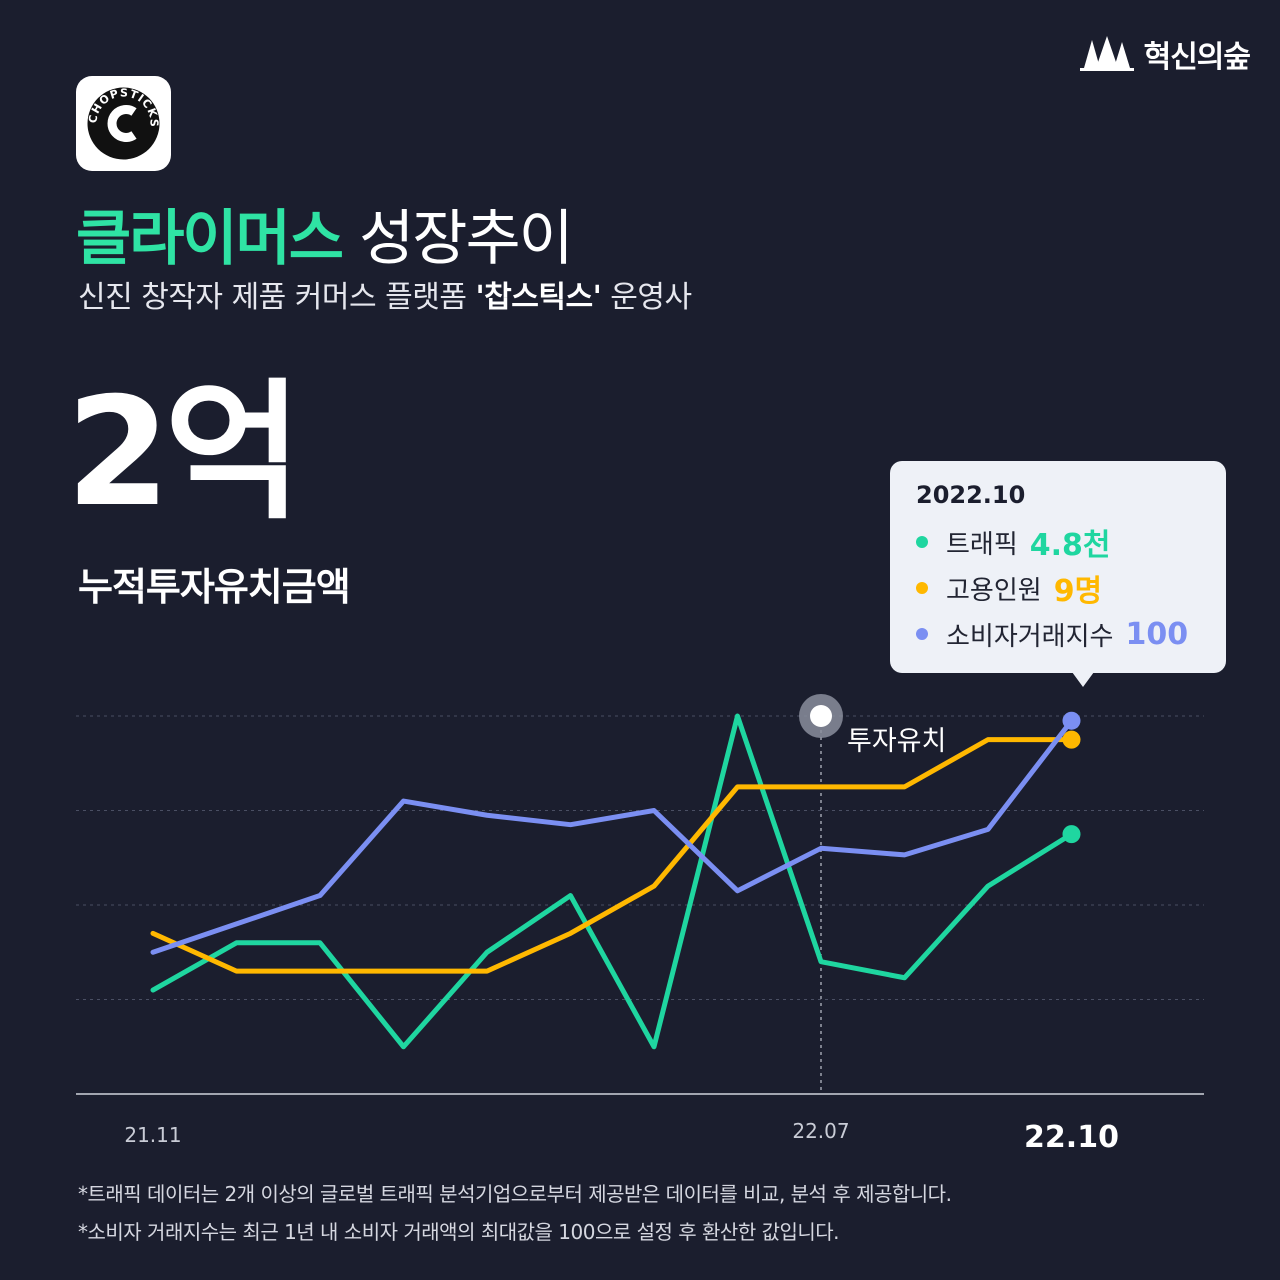 This screenshot has height=1280, width=1280. What do you see at coordinates (538, 297) in the screenshot?
I see `subtitle-bold: '찹스틱스'` at bounding box center [538, 297].